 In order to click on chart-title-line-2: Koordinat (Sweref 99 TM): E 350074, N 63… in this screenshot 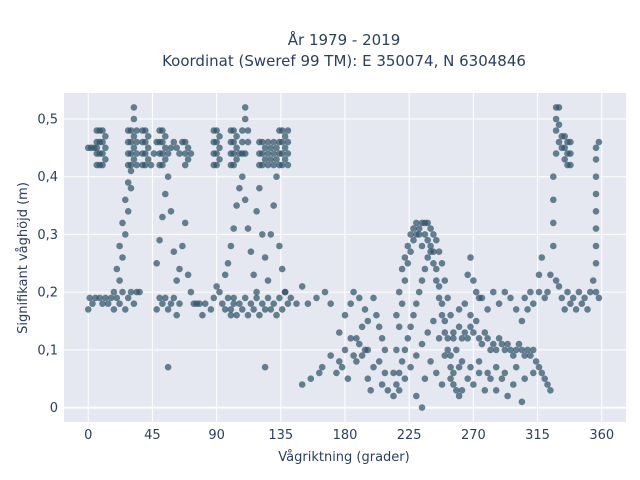, I will do `click(344, 61)`.